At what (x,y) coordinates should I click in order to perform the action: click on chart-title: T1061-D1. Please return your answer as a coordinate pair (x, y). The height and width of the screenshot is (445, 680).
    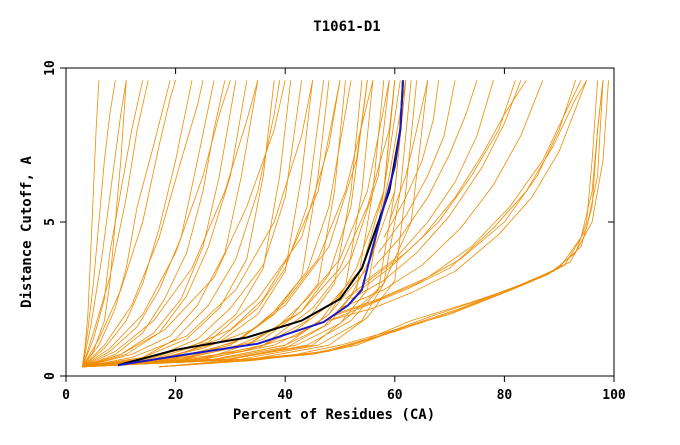
    Looking at the image, I should click on (346, 27).